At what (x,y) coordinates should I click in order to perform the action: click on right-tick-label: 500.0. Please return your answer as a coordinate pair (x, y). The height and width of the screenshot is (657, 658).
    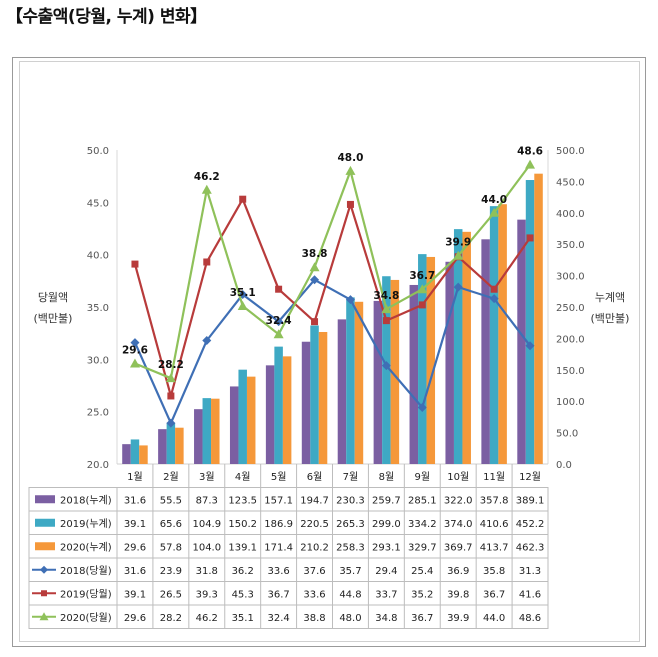
    Looking at the image, I should click on (570, 151).